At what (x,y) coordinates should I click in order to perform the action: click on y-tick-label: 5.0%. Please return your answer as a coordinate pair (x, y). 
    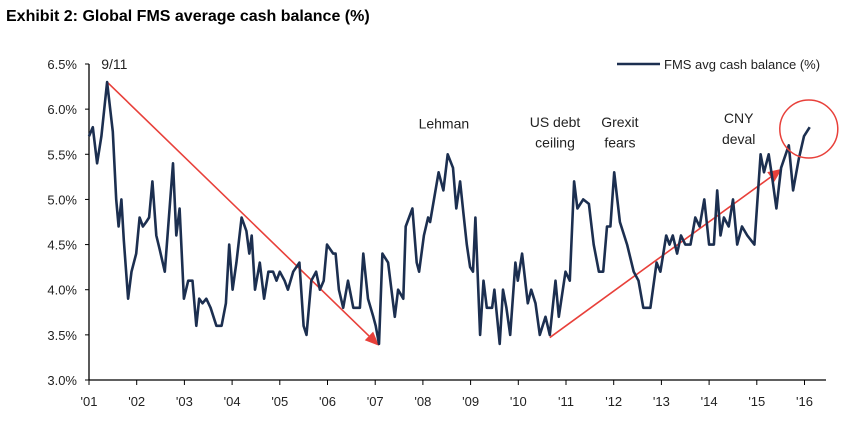
    Looking at the image, I should click on (62, 199).